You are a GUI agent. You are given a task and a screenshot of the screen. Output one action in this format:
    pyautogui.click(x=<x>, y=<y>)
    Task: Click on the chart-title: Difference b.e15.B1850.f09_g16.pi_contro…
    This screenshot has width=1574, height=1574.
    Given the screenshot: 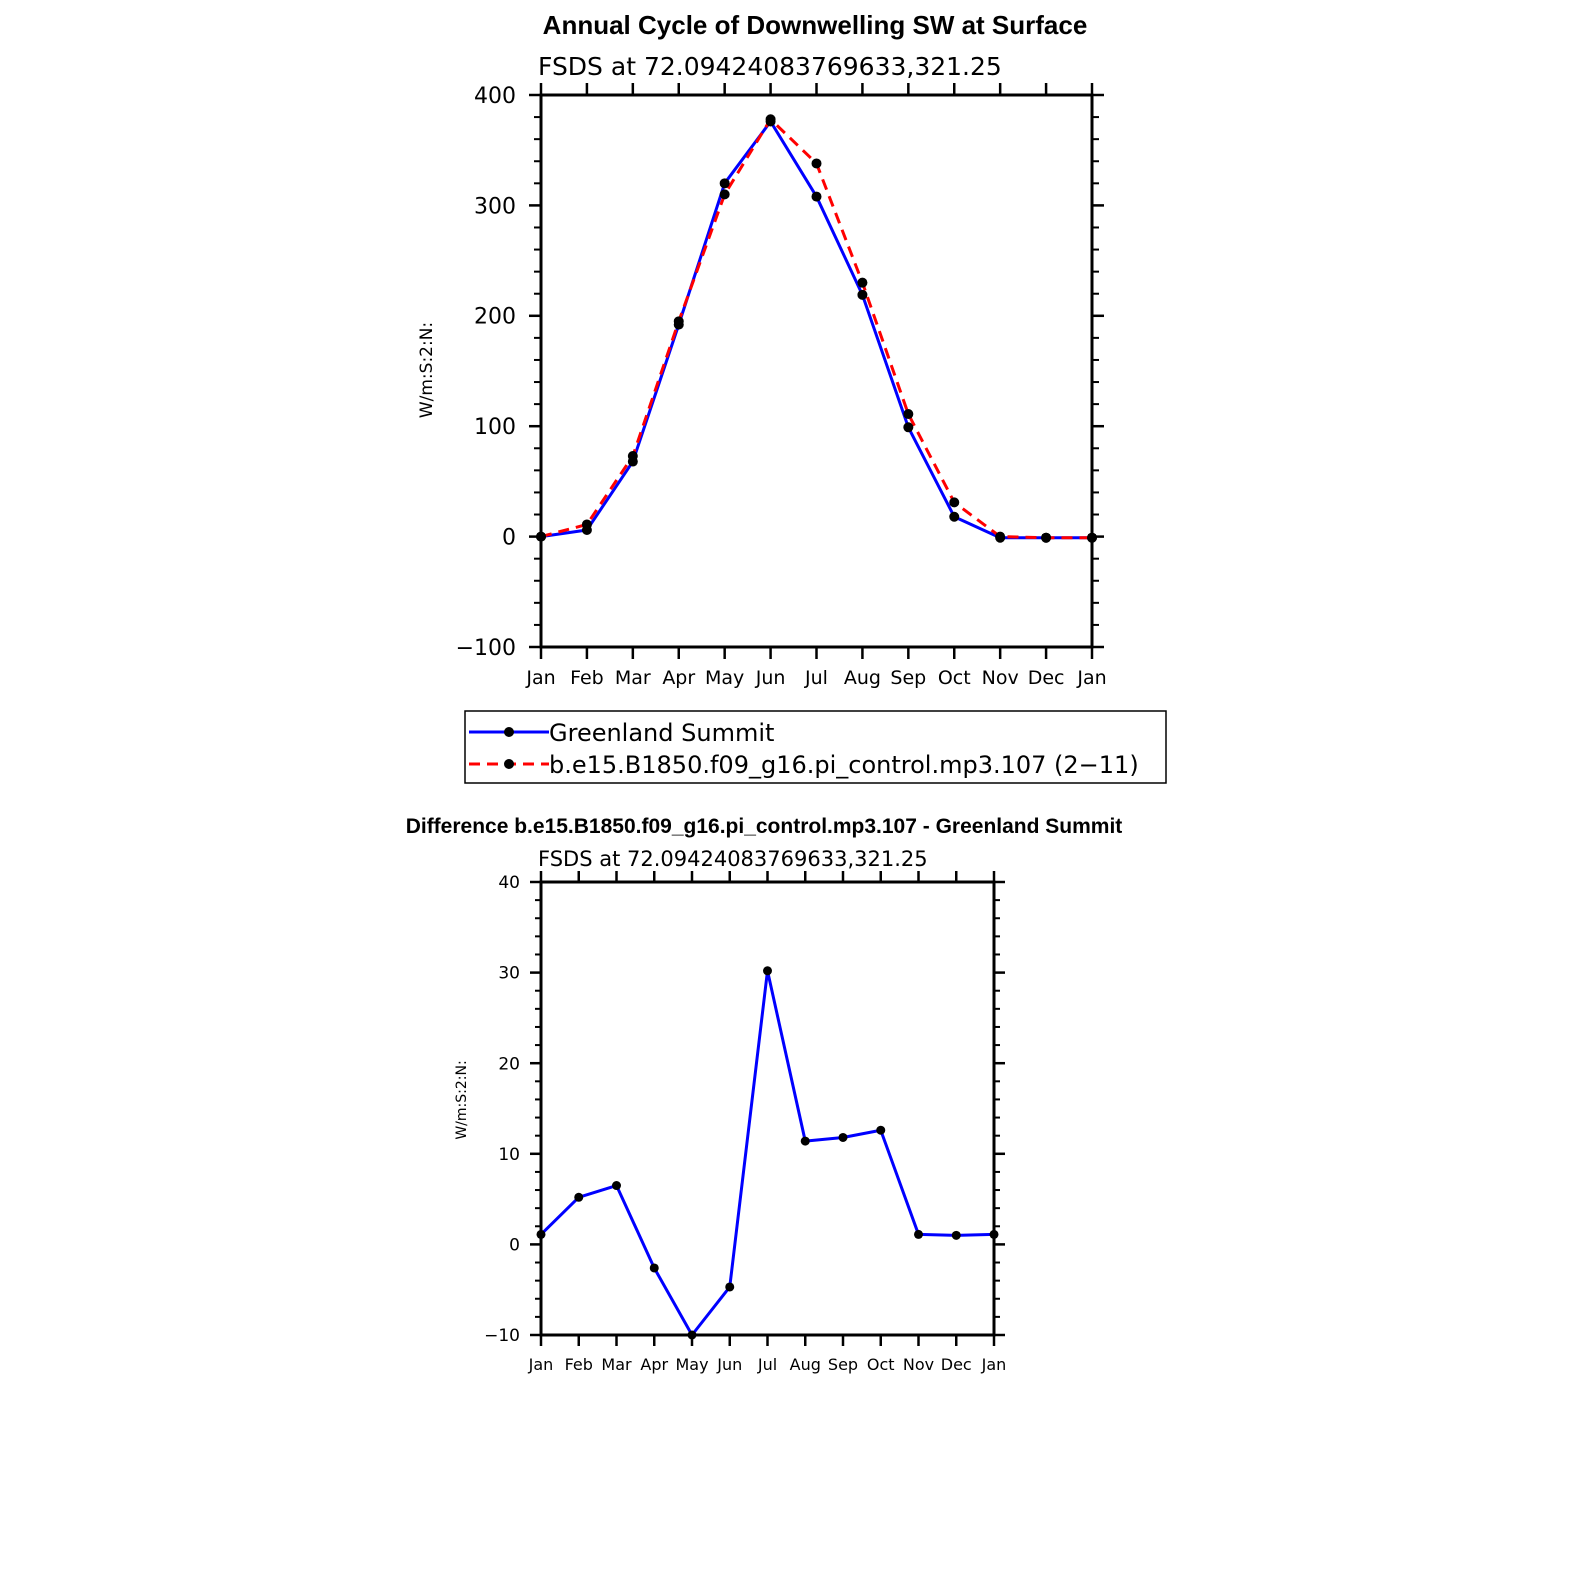 What is the action you would take?
    pyautogui.click(x=764, y=826)
    